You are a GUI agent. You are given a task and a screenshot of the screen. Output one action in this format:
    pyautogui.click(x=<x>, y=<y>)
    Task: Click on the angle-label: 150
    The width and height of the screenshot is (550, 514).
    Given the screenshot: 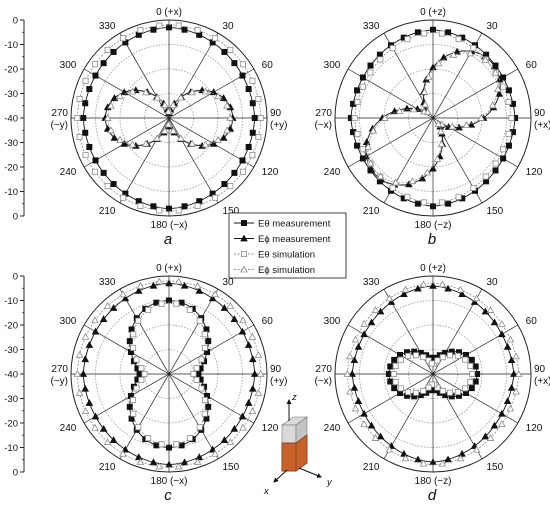 What is the action you would take?
    pyautogui.click(x=231, y=211)
    